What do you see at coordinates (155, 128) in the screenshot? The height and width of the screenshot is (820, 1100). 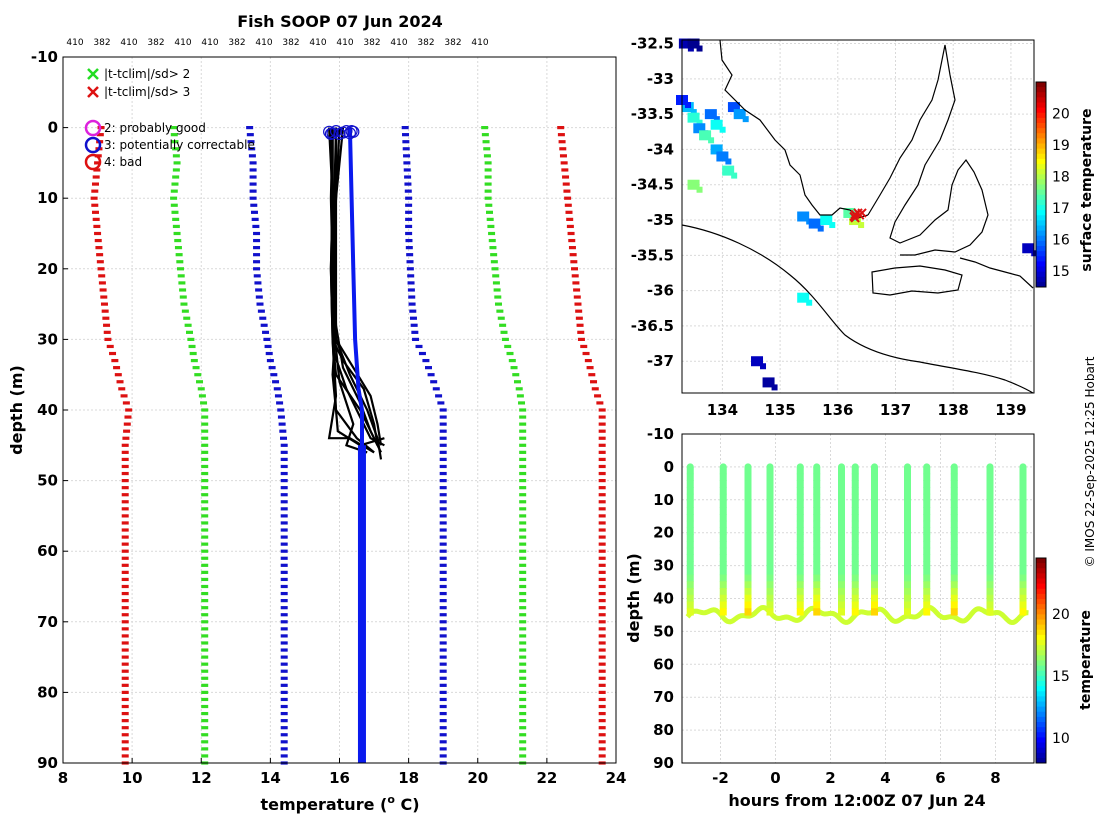 I see `legend-circle-label: 2: probably good` at bounding box center [155, 128].